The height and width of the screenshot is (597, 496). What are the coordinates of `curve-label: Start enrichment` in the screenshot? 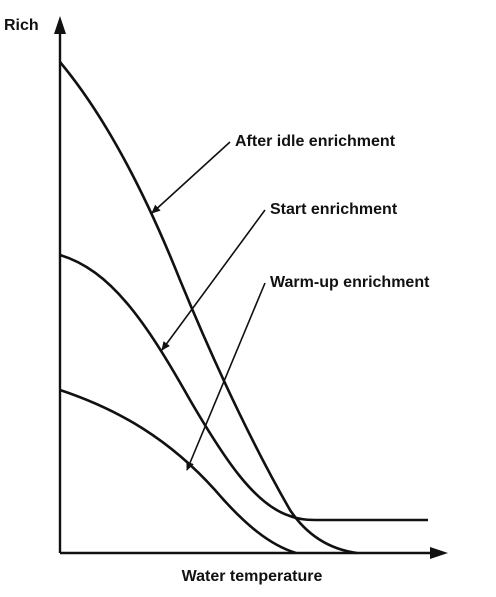 It's located at (334, 209).